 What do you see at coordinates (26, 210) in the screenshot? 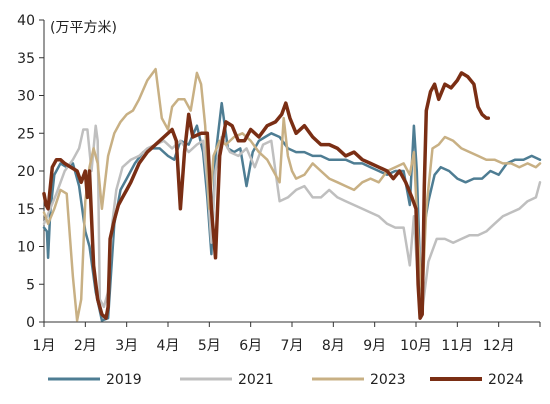
I see `y-tick-label: 15` at bounding box center [26, 210].